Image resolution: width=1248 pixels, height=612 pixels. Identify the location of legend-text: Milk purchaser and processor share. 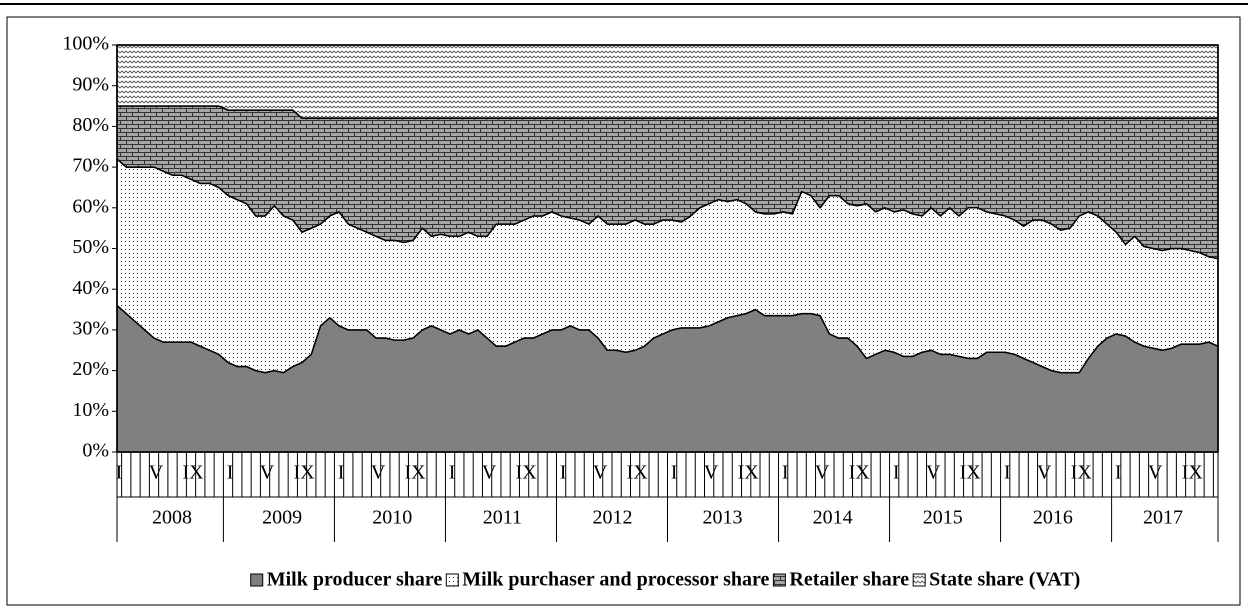
(615, 580).